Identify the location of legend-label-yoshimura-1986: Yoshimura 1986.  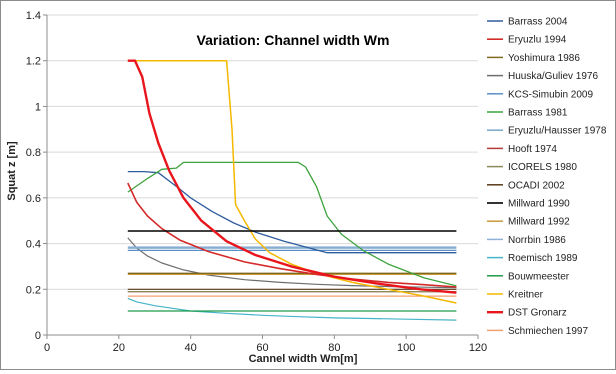
(544, 58).